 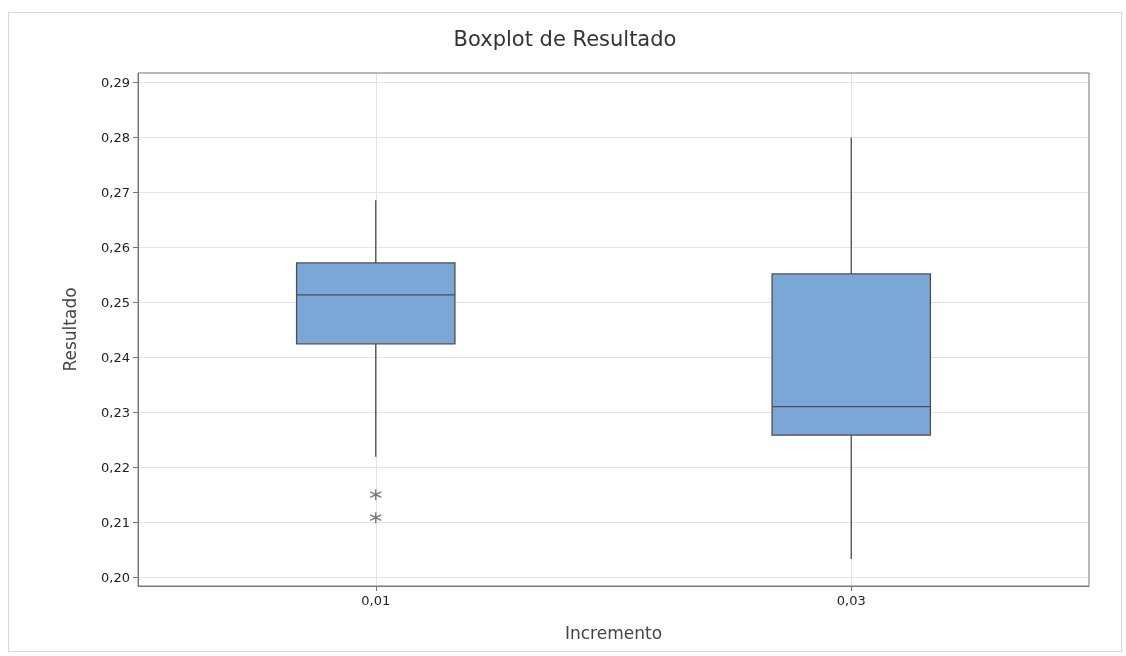 What do you see at coordinates (565, 38) in the screenshot?
I see `chart-title: Boxplot de Resultado` at bounding box center [565, 38].